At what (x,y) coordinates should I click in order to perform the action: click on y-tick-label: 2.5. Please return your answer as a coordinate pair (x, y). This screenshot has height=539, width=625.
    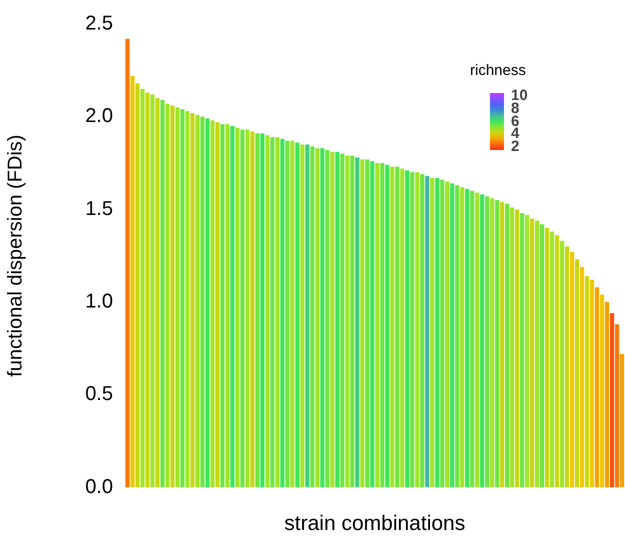
    Looking at the image, I should click on (99, 23).